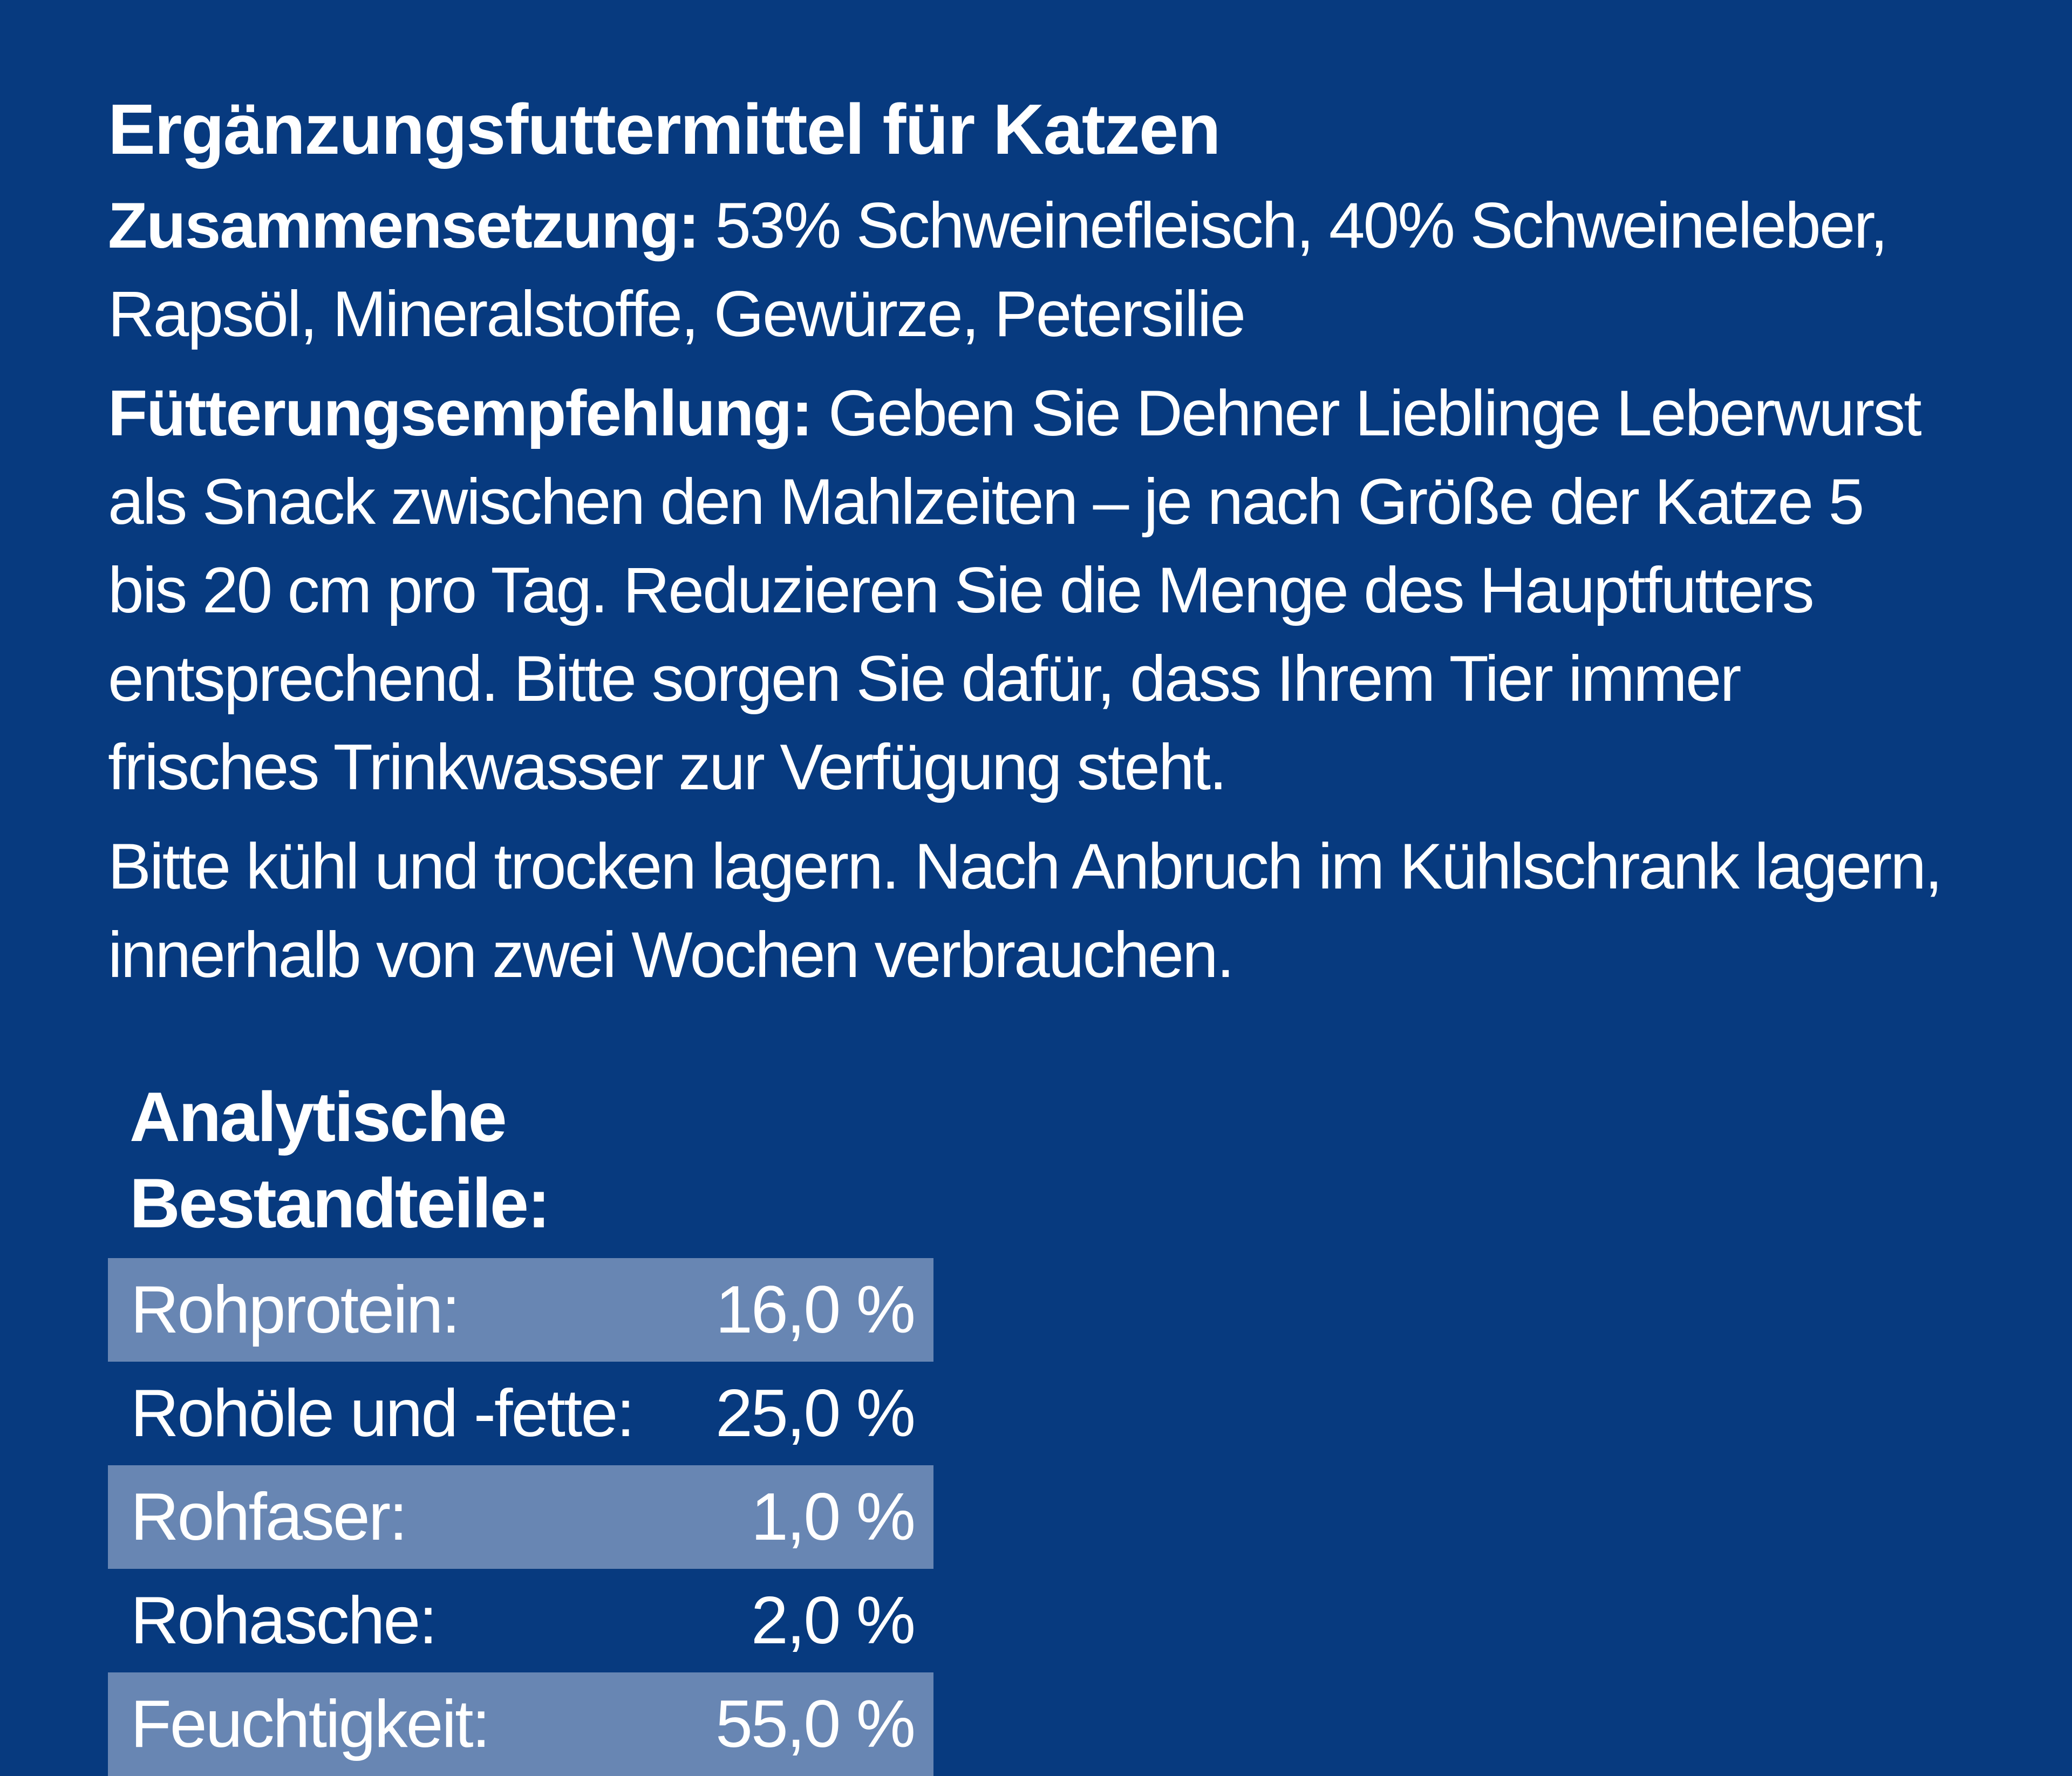 This screenshot has width=2072, height=1776. What do you see at coordinates (520, 1517) in the screenshot?
I see `table-row: Rohfaser: 1,0 %` at bounding box center [520, 1517].